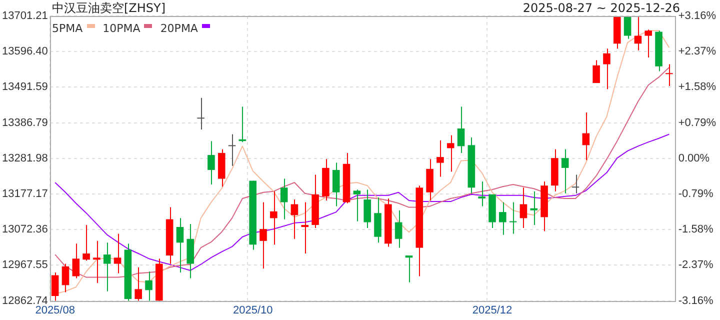 This screenshot has width=720, height=320. What do you see at coordinates (697, 122) in the screenshot?
I see `y2-tick-label: +0.79%` at bounding box center [697, 122].